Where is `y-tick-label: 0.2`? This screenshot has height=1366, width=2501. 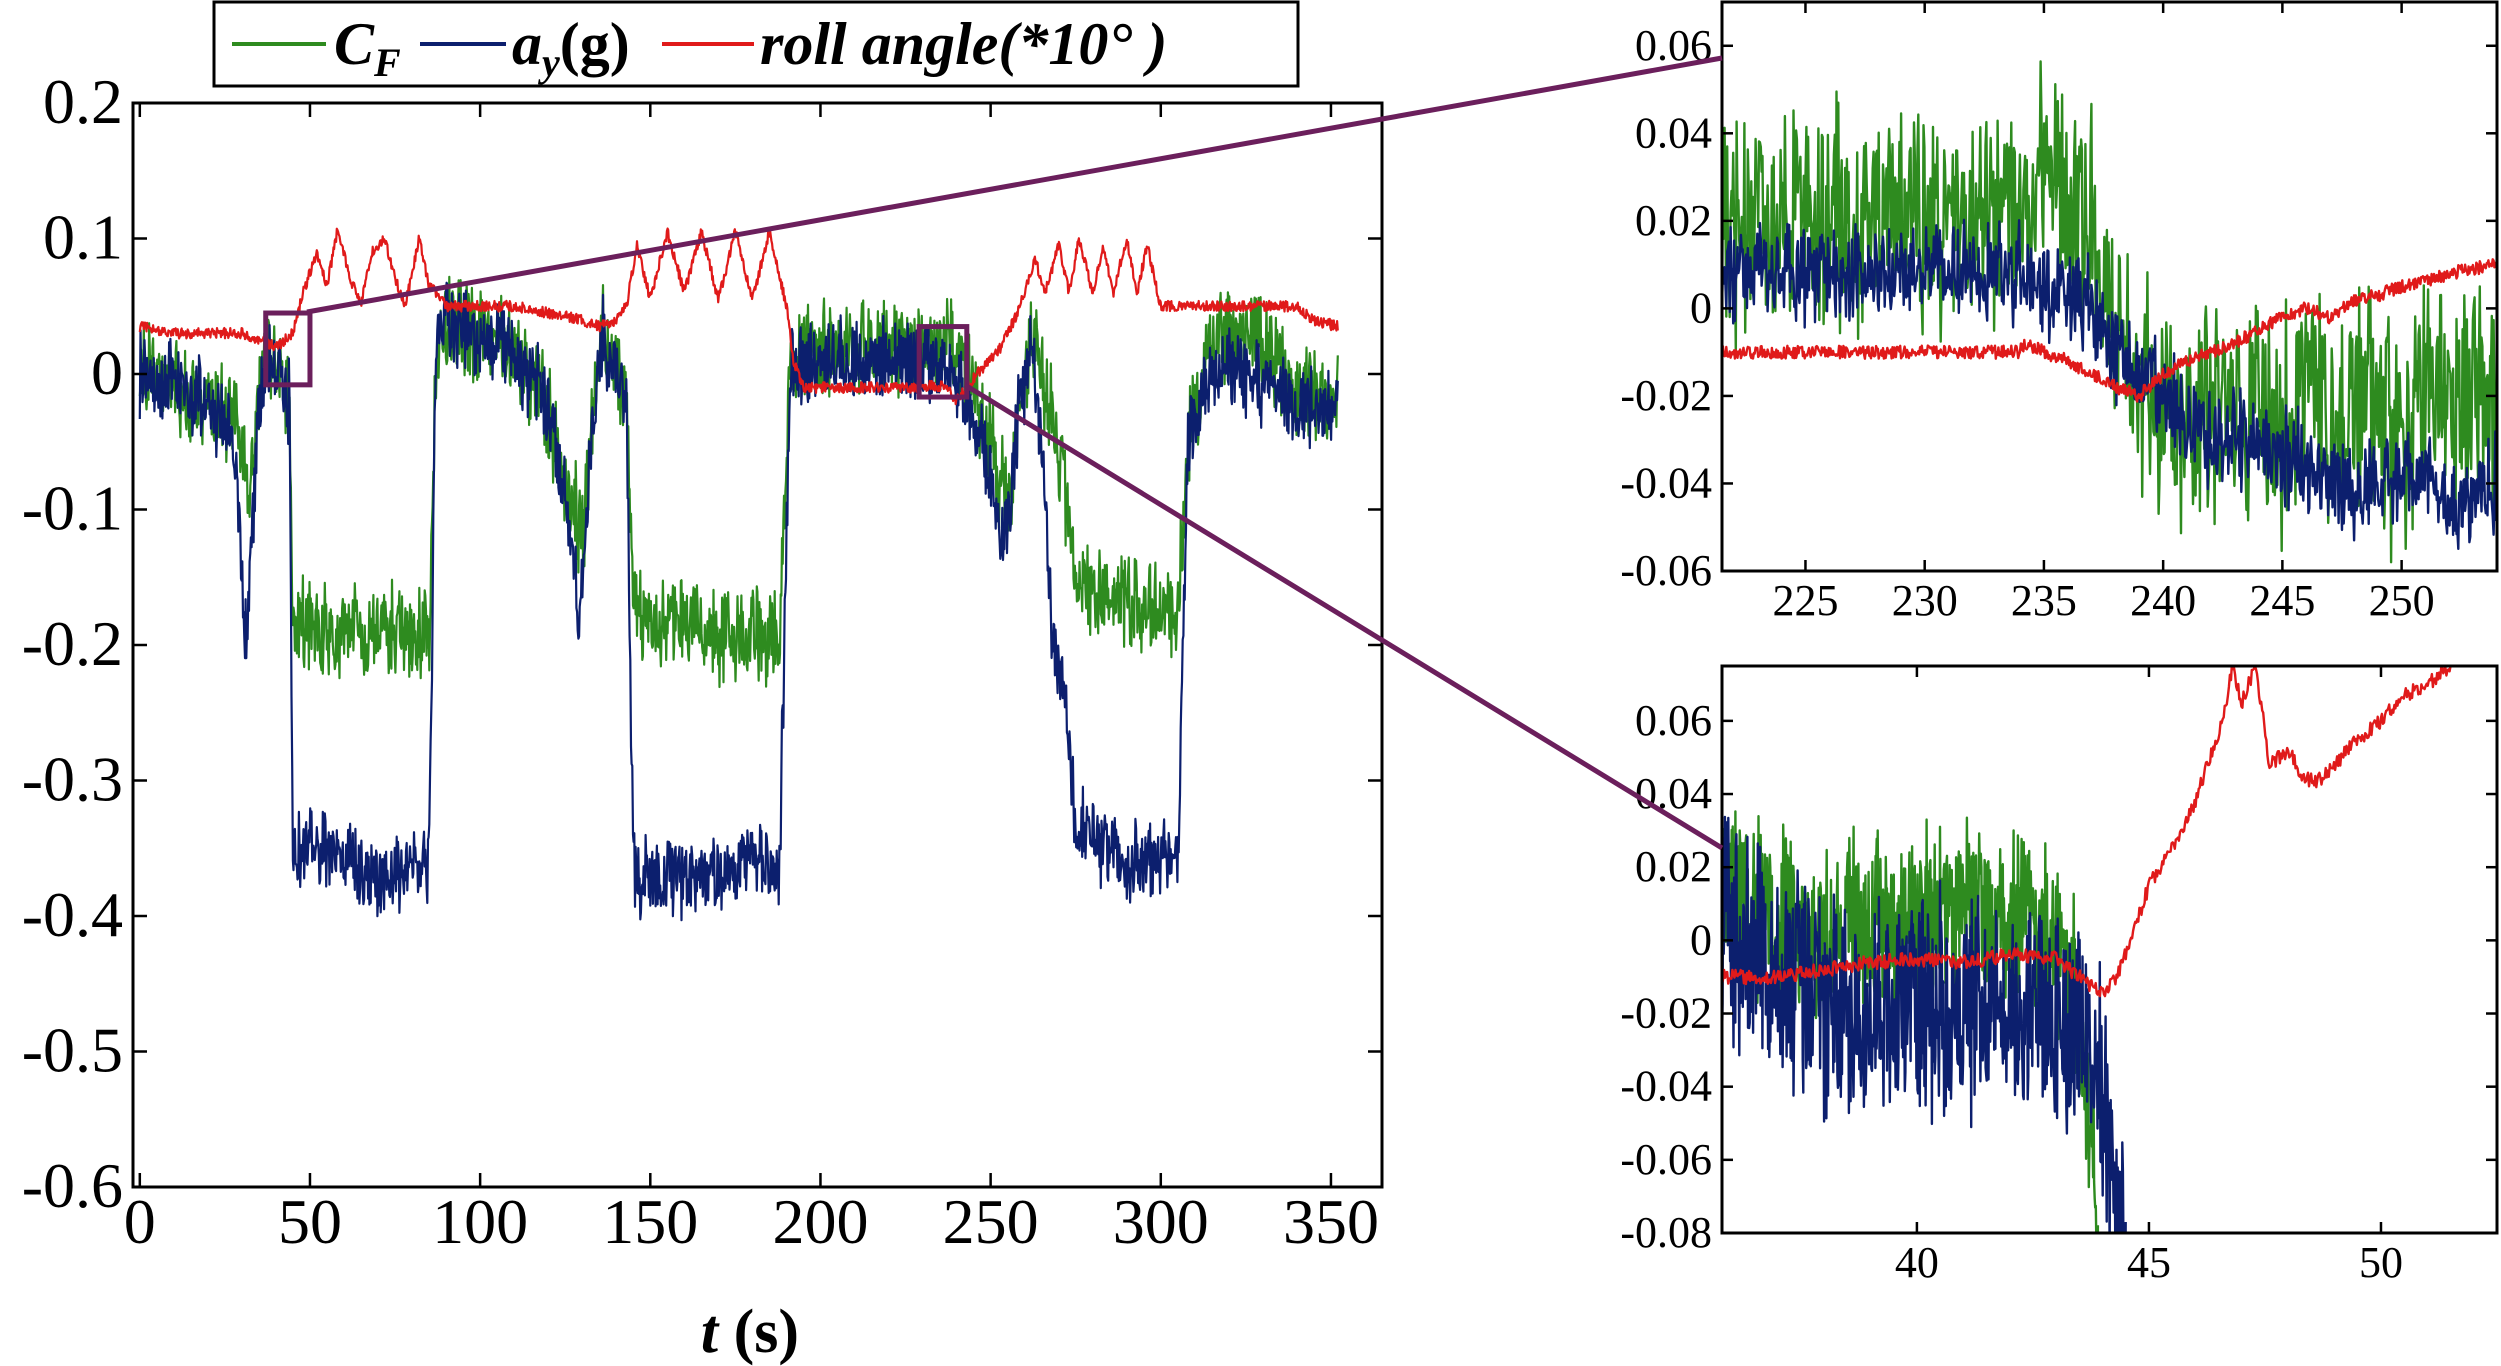
y-tick-label: 0.2 is located at coordinates (83, 101).